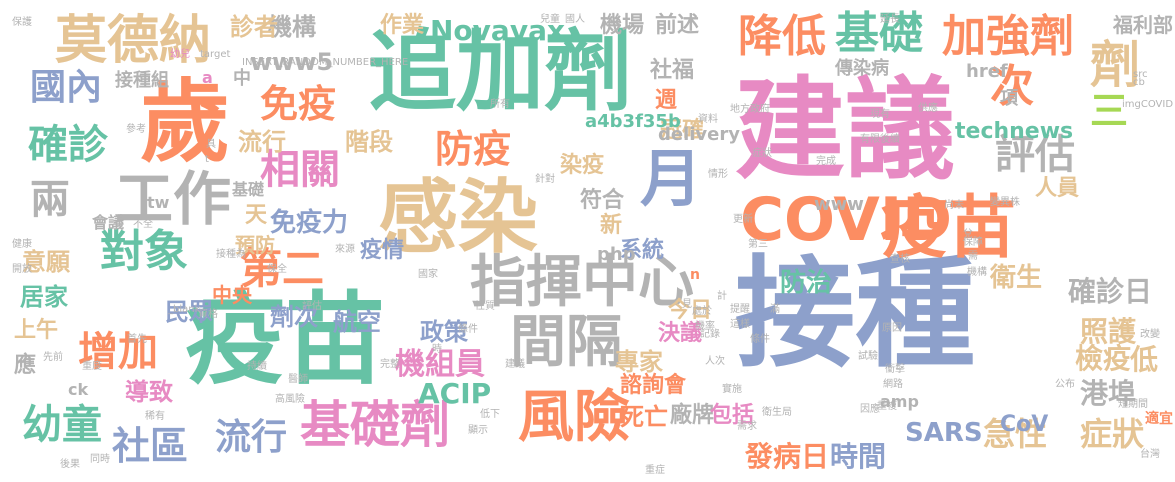 The height and width of the screenshot is (482, 1175). I want to click on cloud-word: 確診日, so click(1110, 291).